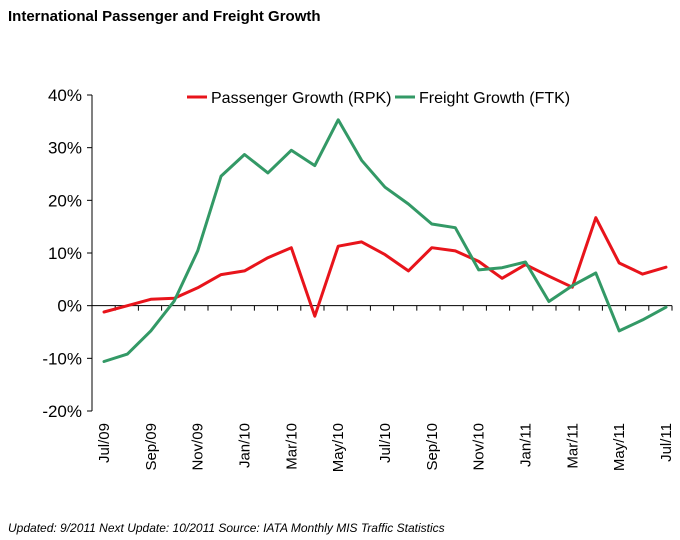 This screenshot has width=680, height=540. Describe the element at coordinates (338, 447) in the screenshot. I see `x-tick-label: May/10` at that location.